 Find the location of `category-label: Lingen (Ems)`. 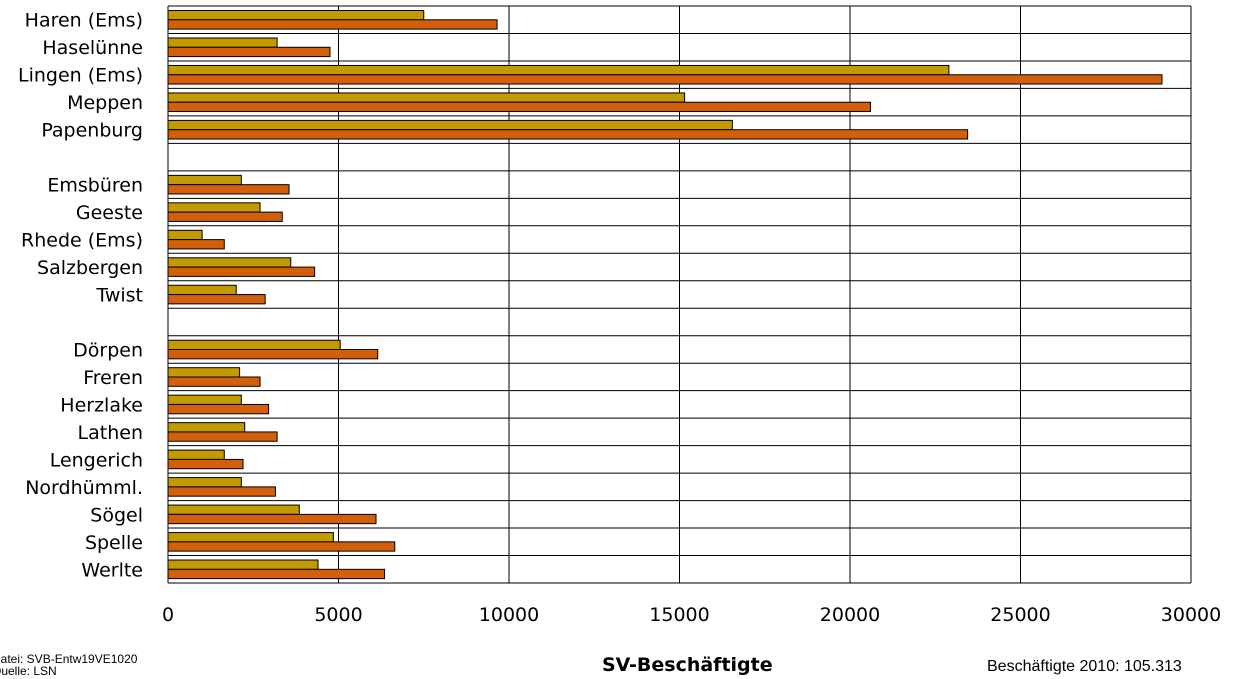

category-label: Lingen (Ems) is located at coordinates (80, 76).